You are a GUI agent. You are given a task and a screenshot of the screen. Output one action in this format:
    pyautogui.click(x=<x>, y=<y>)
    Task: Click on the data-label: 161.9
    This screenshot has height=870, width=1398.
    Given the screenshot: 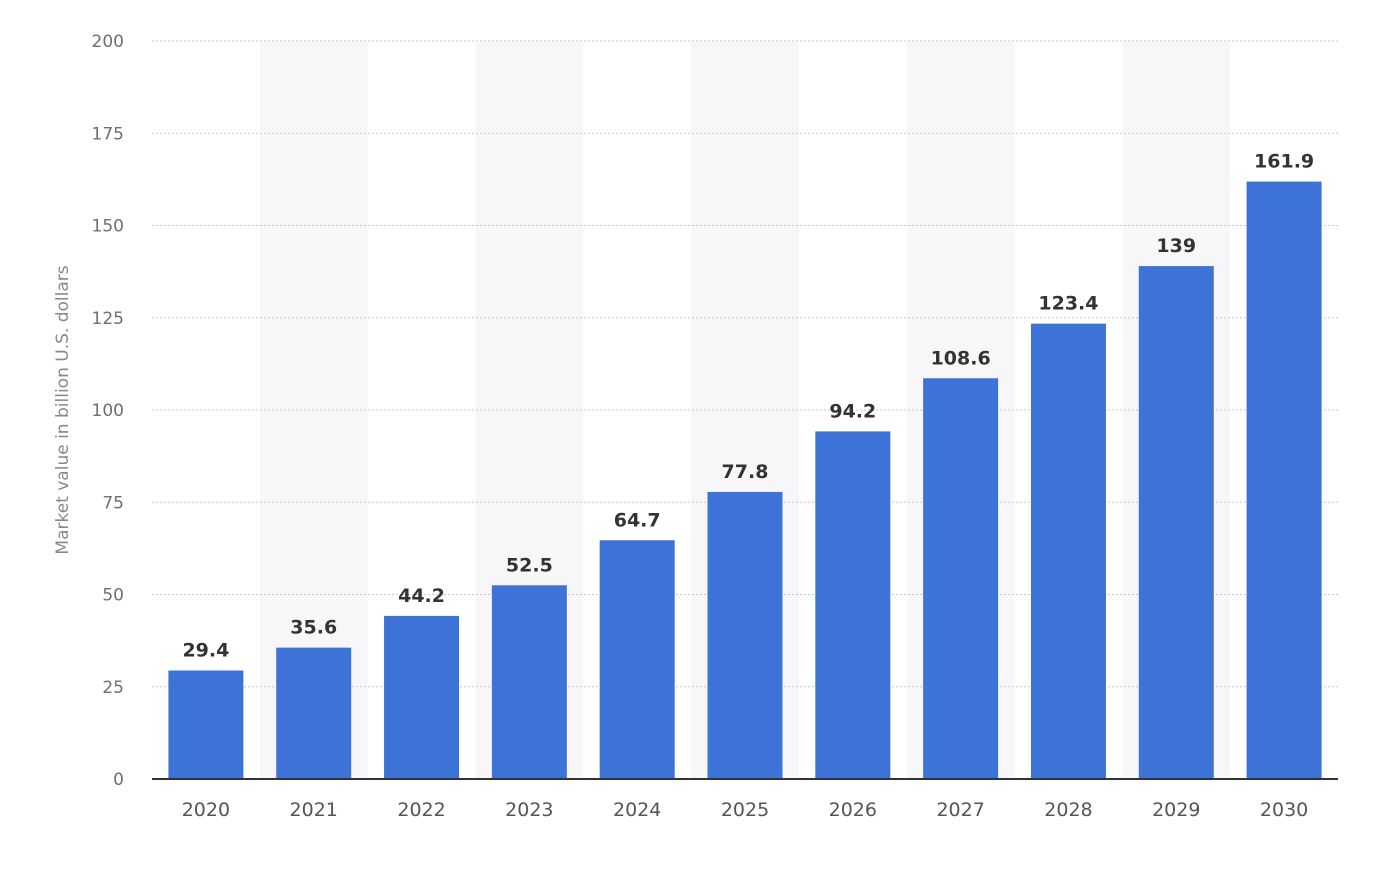 What is the action you would take?
    pyautogui.click(x=1284, y=162)
    